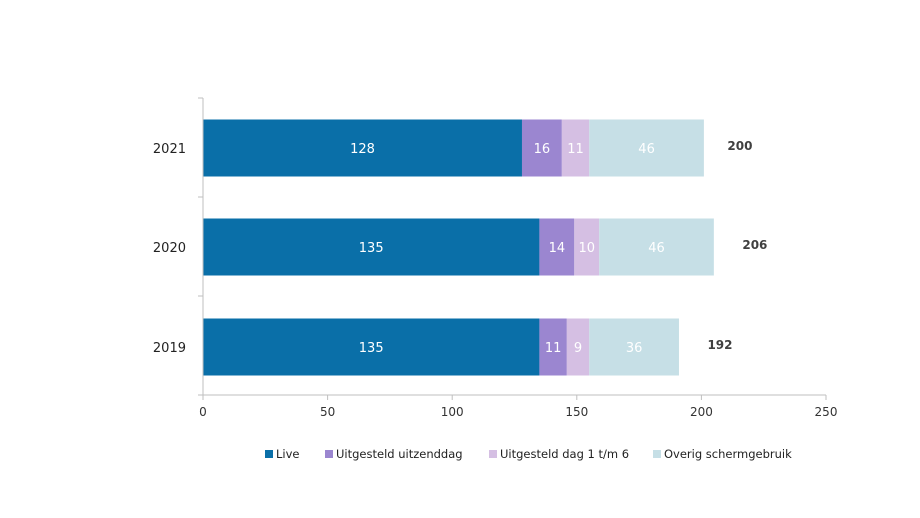 The width and height of the screenshot is (920, 518). I want to click on segment-value-label: 9, so click(578, 348).